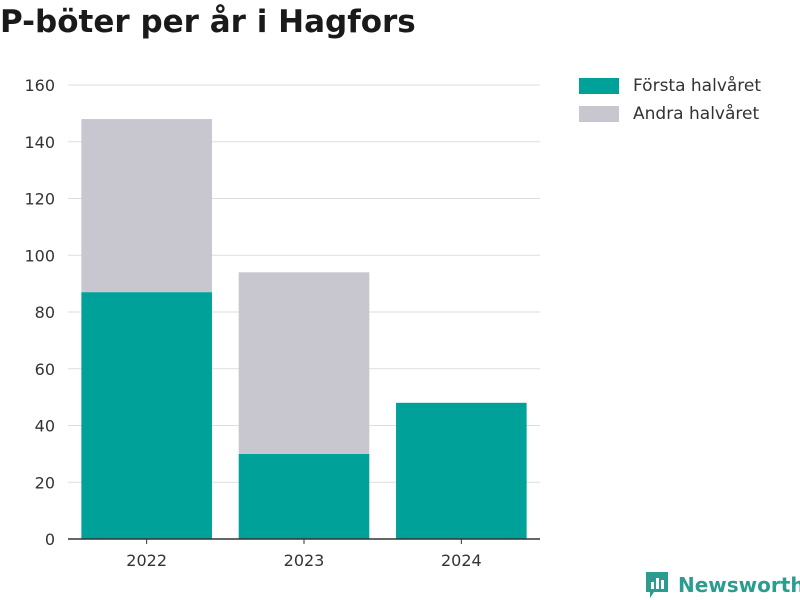  What do you see at coordinates (461, 560) in the screenshot?
I see `x-tick-label: 2024` at bounding box center [461, 560].